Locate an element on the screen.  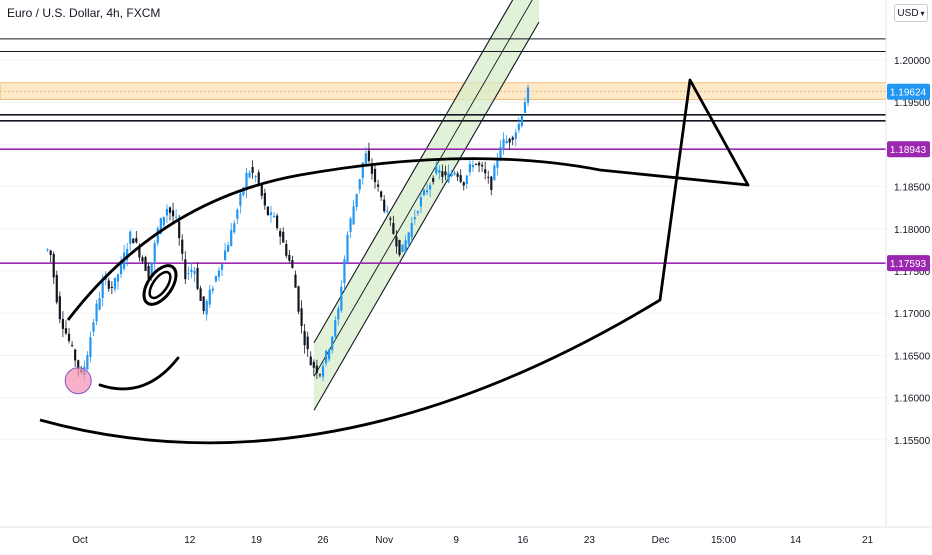
y-tick-label: 1.17500 is located at coordinates (912, 272).